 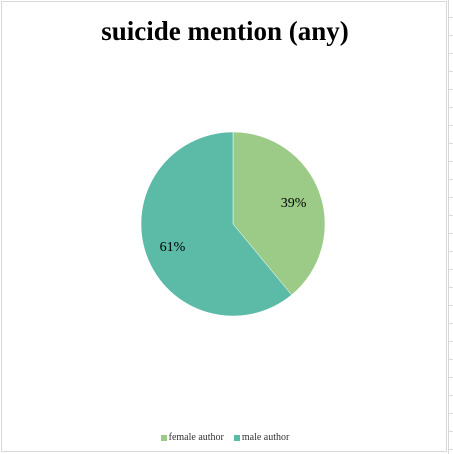 I want to click on legend-swatch-female-author, so click(x=163, y=437).